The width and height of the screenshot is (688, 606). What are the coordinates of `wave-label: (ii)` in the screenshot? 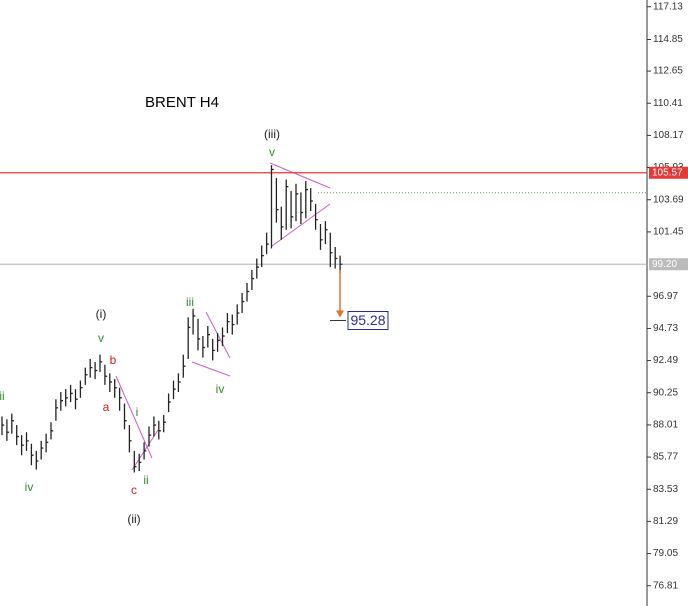 It's located at (133, 519).